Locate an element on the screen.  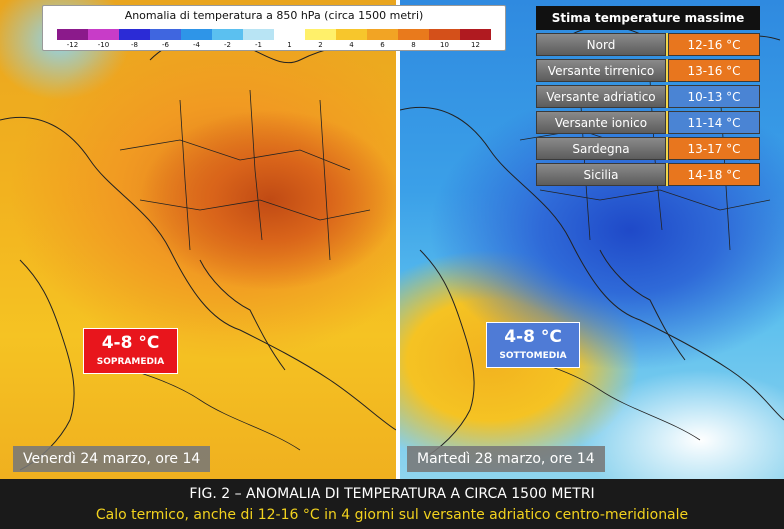
legend-tick: 2 is located at coordinates (320, 45).